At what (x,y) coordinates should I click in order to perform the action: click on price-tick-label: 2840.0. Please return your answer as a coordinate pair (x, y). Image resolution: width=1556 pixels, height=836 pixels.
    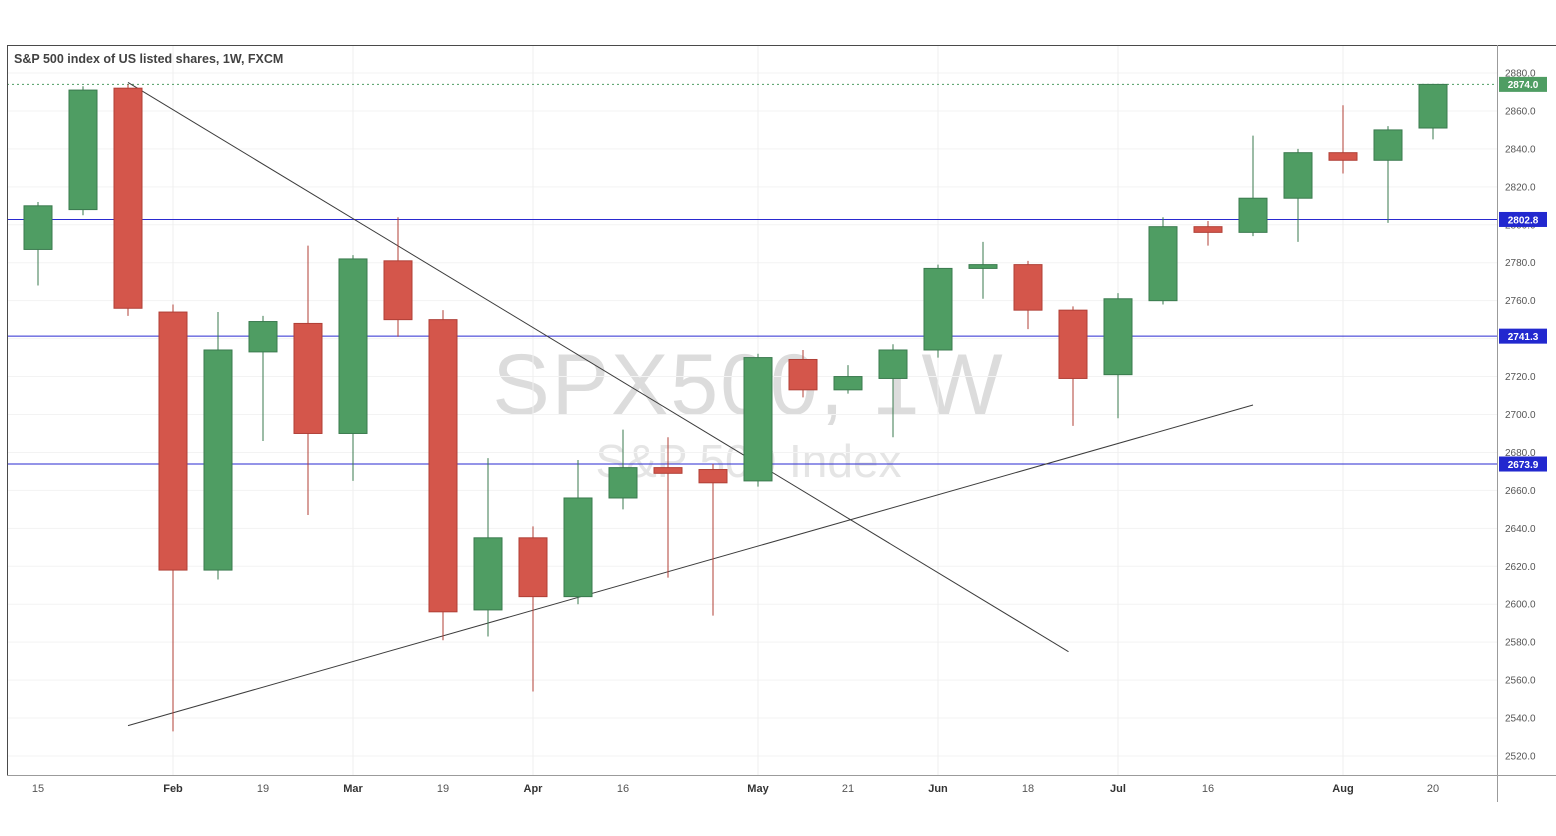
    Looking at the image, I should click on (1520, 149).